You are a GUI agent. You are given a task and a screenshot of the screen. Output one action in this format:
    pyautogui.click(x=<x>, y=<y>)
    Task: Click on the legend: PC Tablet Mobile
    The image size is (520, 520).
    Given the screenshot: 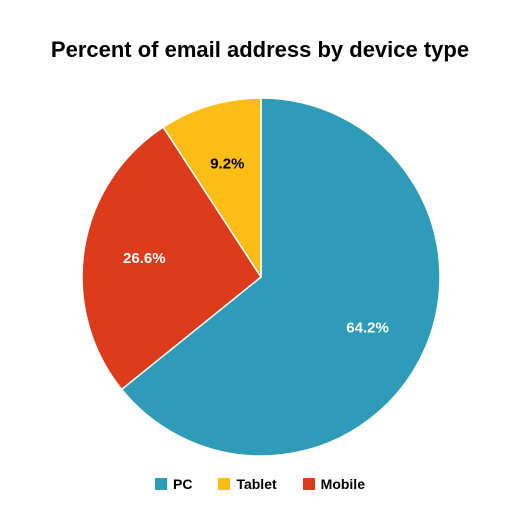 What is the action you would take?
    pyautogui.click(x=260, y=484)
    